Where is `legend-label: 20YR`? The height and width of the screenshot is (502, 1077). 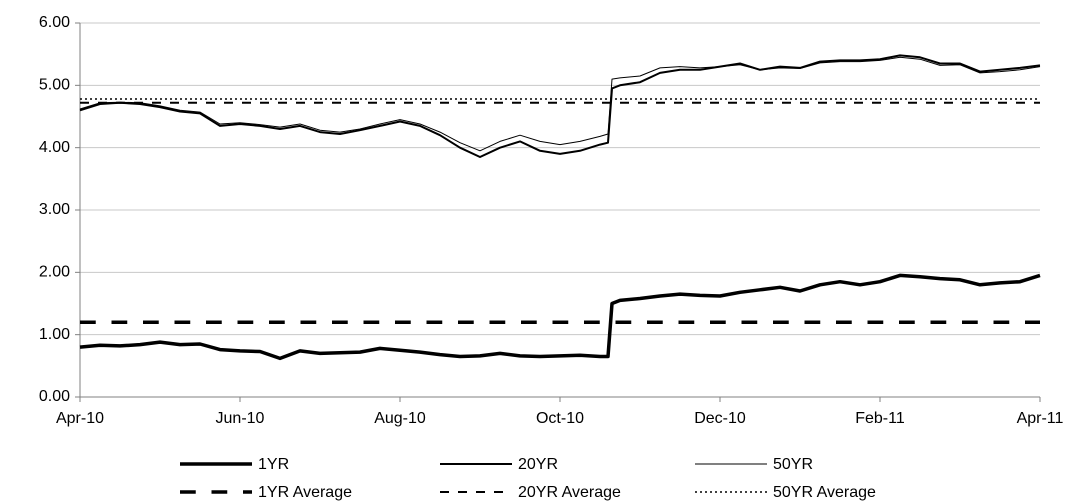
legend-label: 20YR is located at coordinates (538, 464).